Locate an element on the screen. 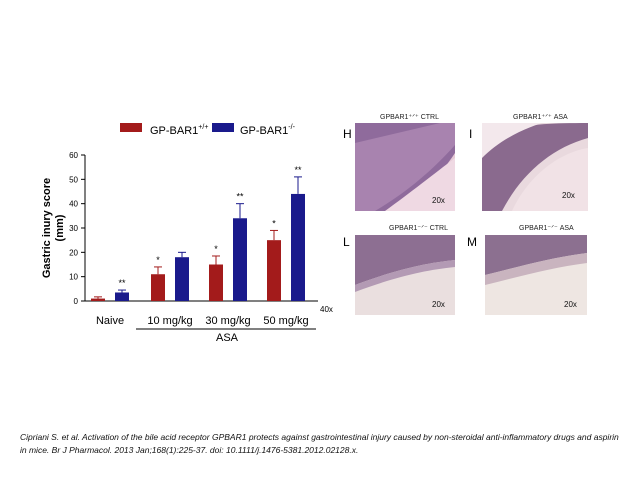  y-tick-label: 40 is located at coordinates (73, 204).